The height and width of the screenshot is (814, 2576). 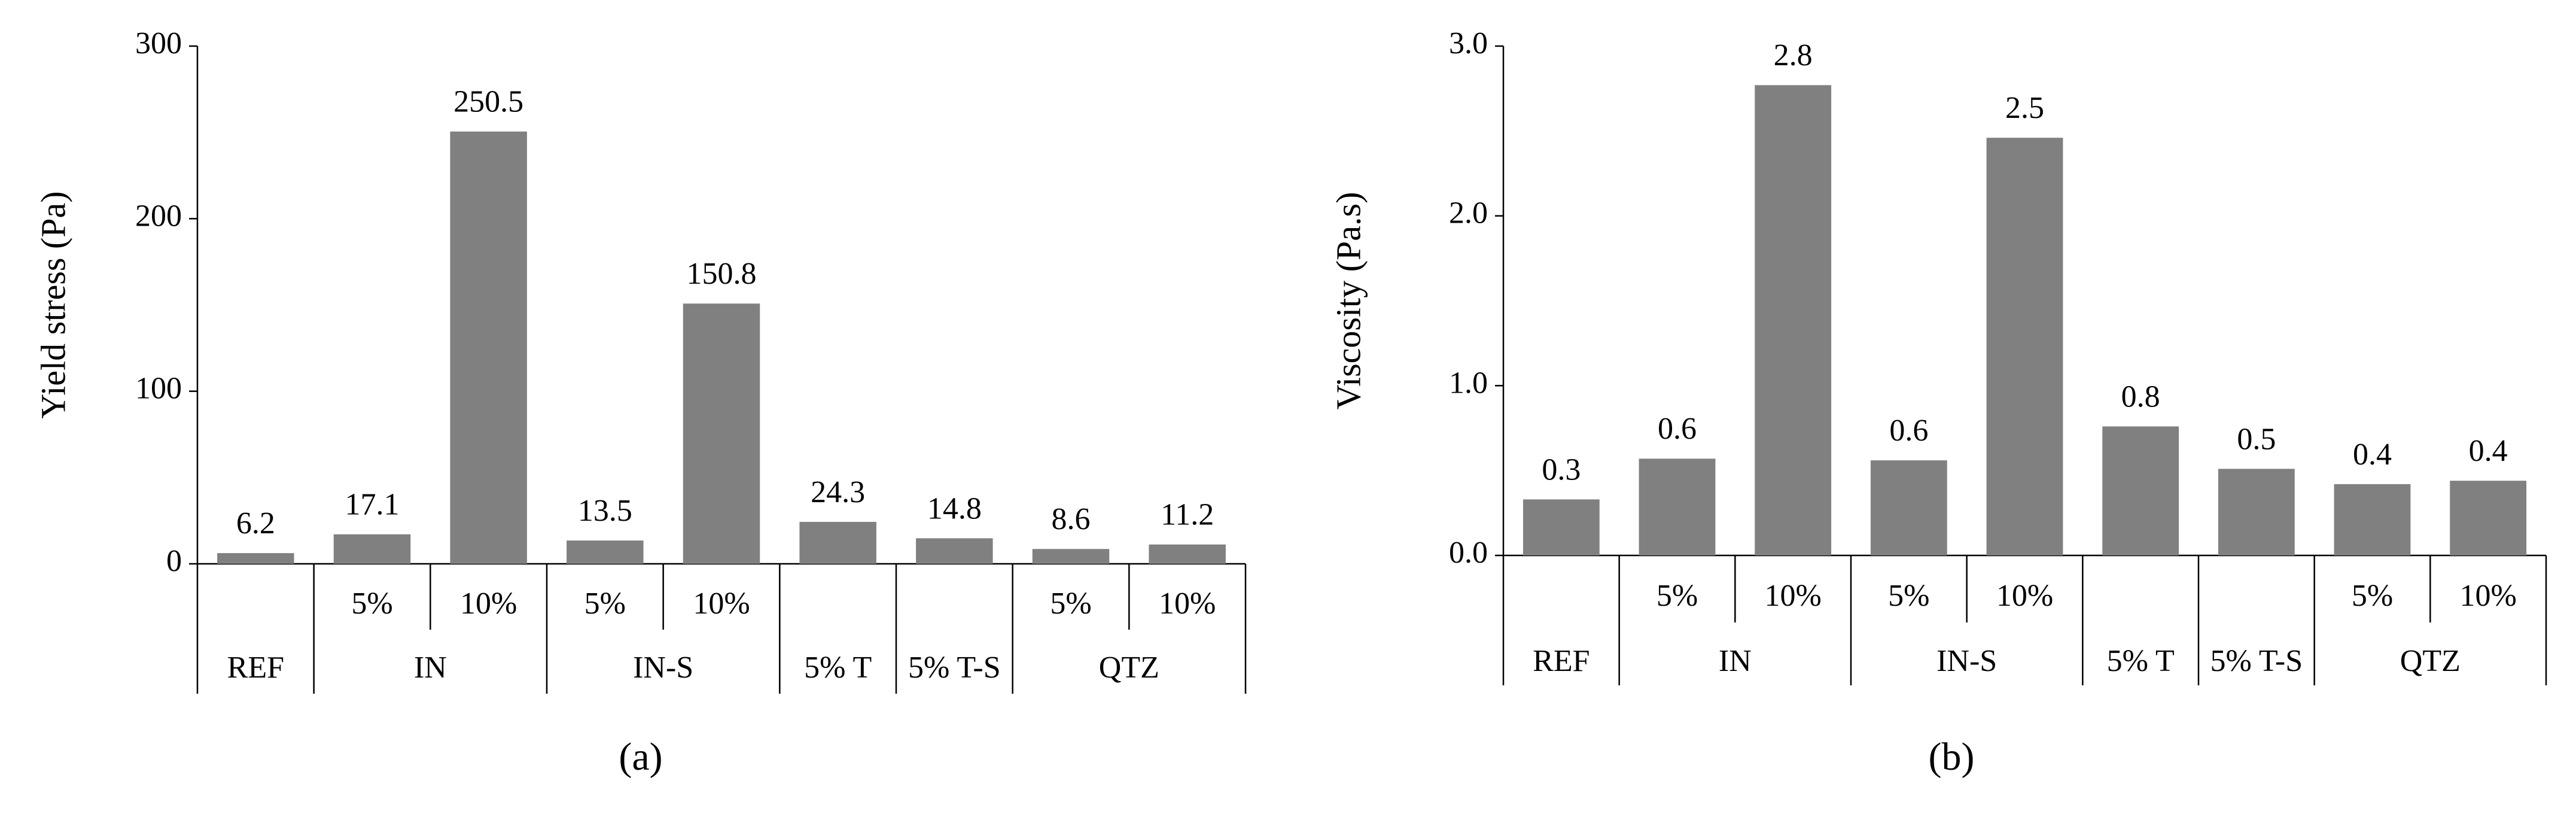 What do you see at coordinates (1071, 519) in the screenshot?
I see `value-label: 8.6` at bounding box center [1071, 519].